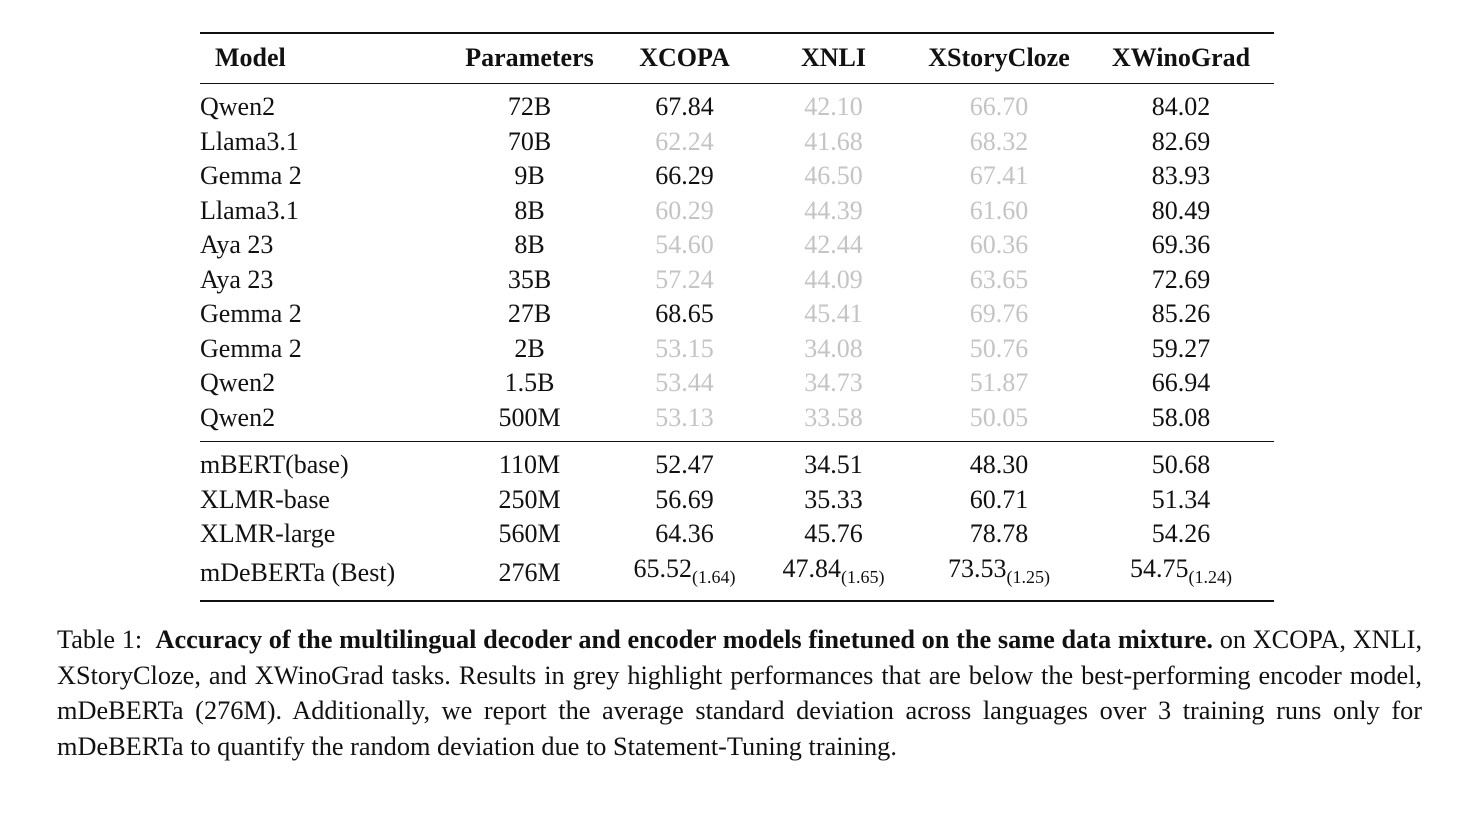 The height and width of the screenshot is (831, 1477). What do you see at coordinates (999, 464) in the screenshot?
I see `xstorycloze-cell: 48.30` at bounding box center [999, 464].